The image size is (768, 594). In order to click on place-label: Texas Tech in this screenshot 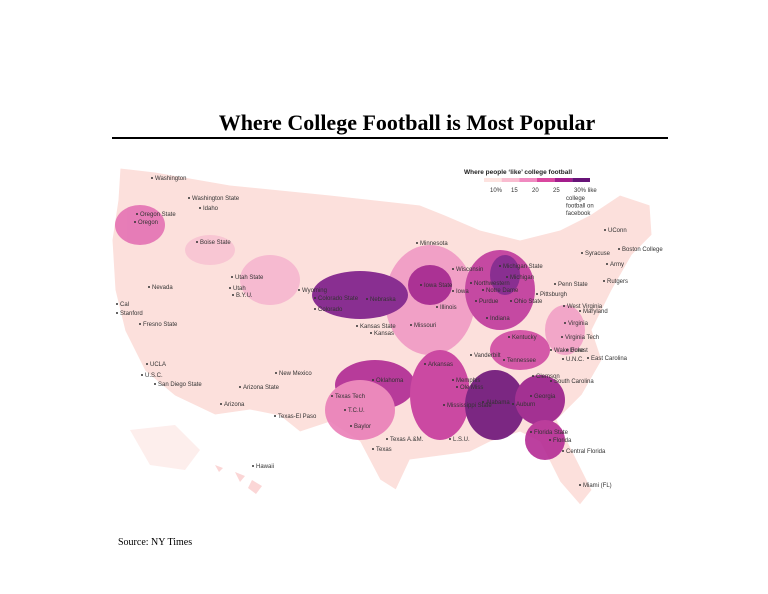, I will do `click(350, 397)`.